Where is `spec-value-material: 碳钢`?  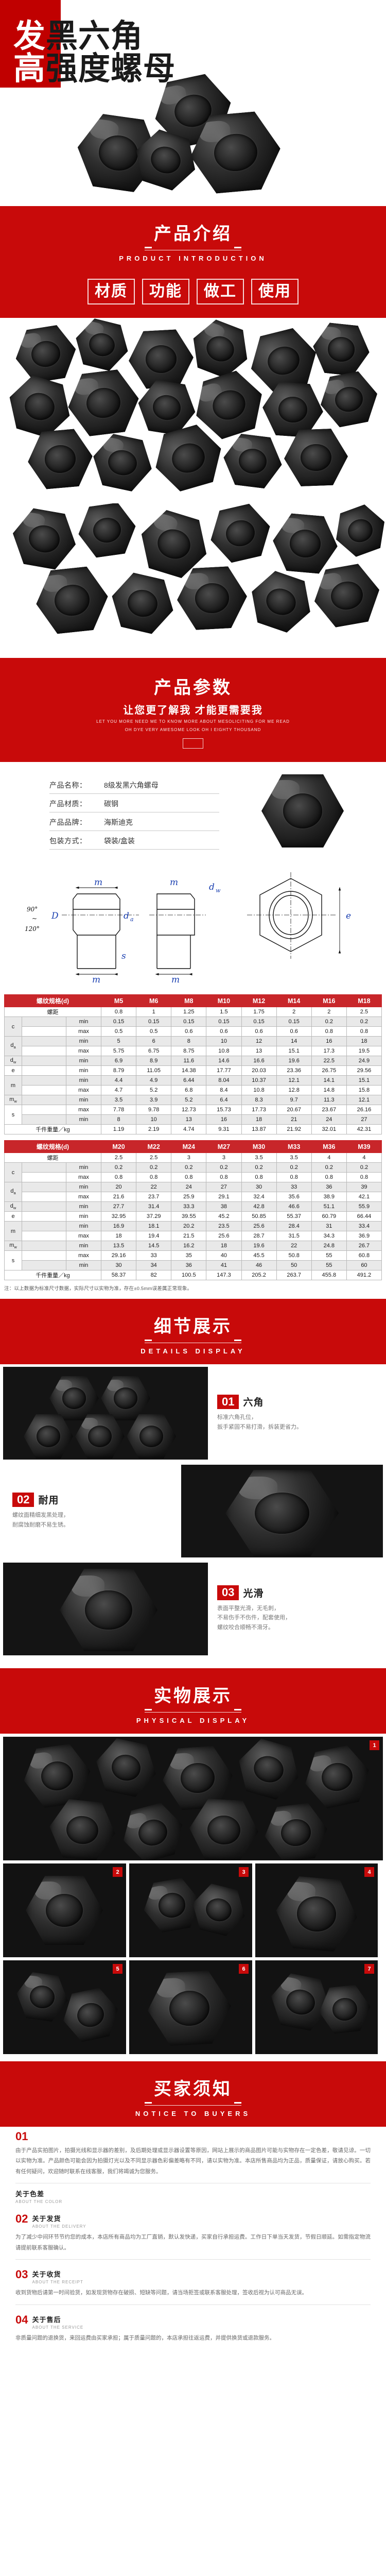 spec-value-material: 碳钢 is located at coordinates (111, 804).